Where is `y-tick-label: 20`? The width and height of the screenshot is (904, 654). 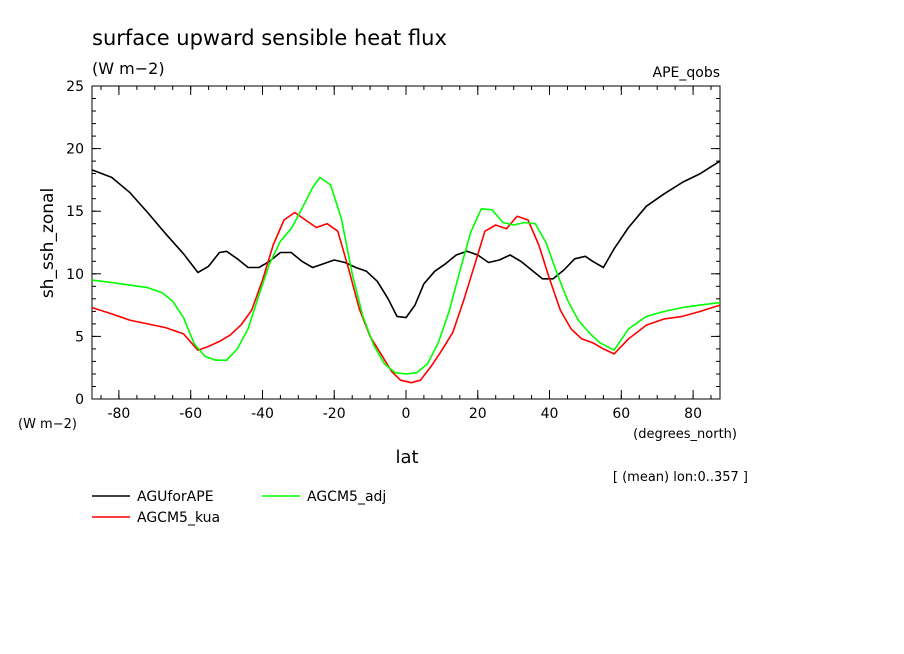
y-tick-label: 20 is located at coordinates (75, 150).